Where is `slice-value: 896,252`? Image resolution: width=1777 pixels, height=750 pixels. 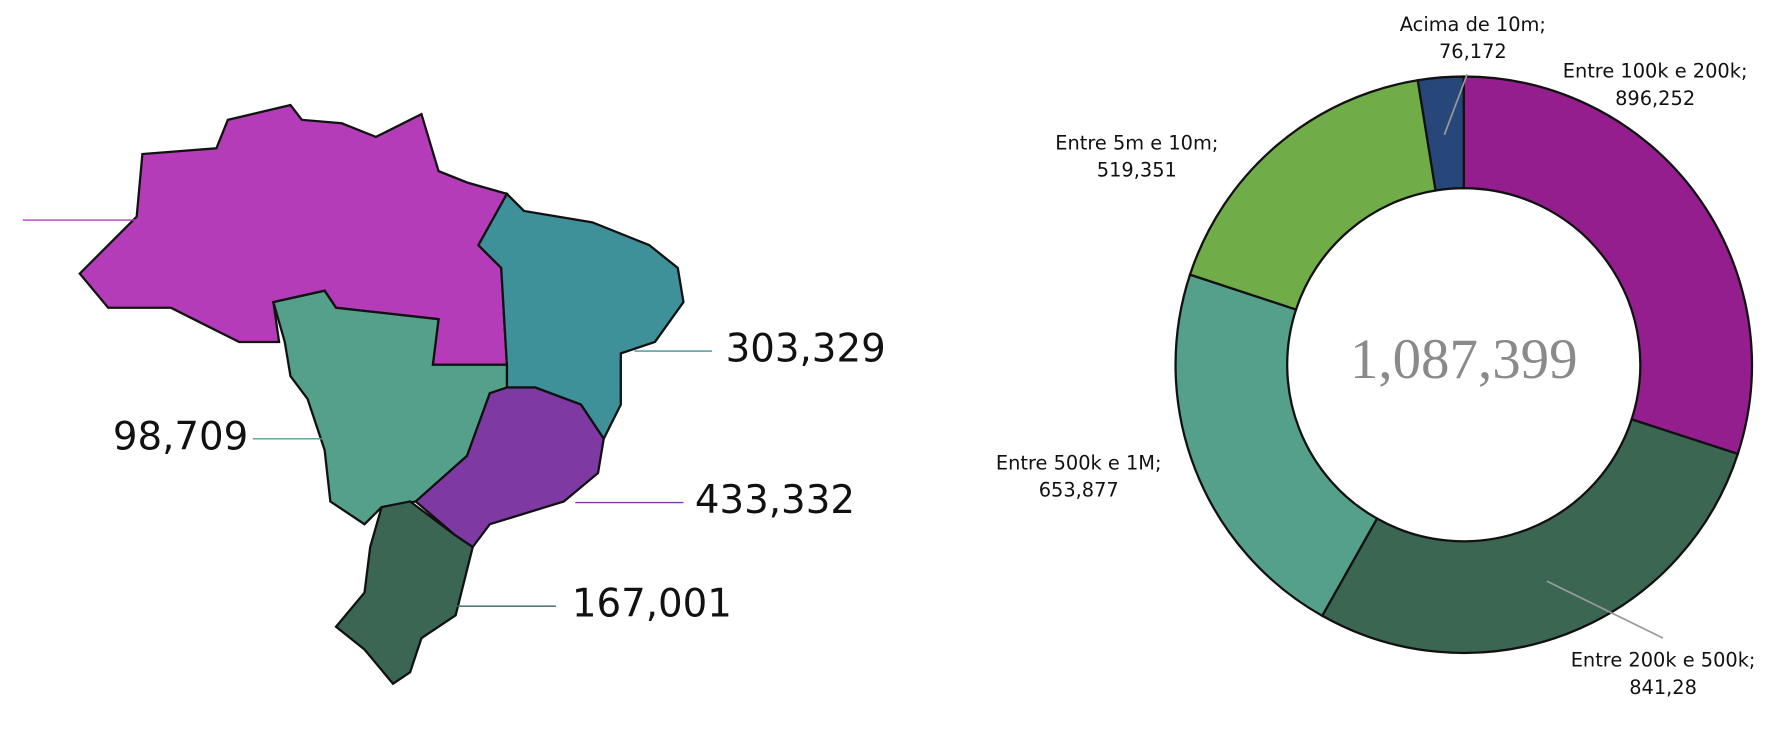 slice-value: 896,252 is located at coordinates (1655, 98).